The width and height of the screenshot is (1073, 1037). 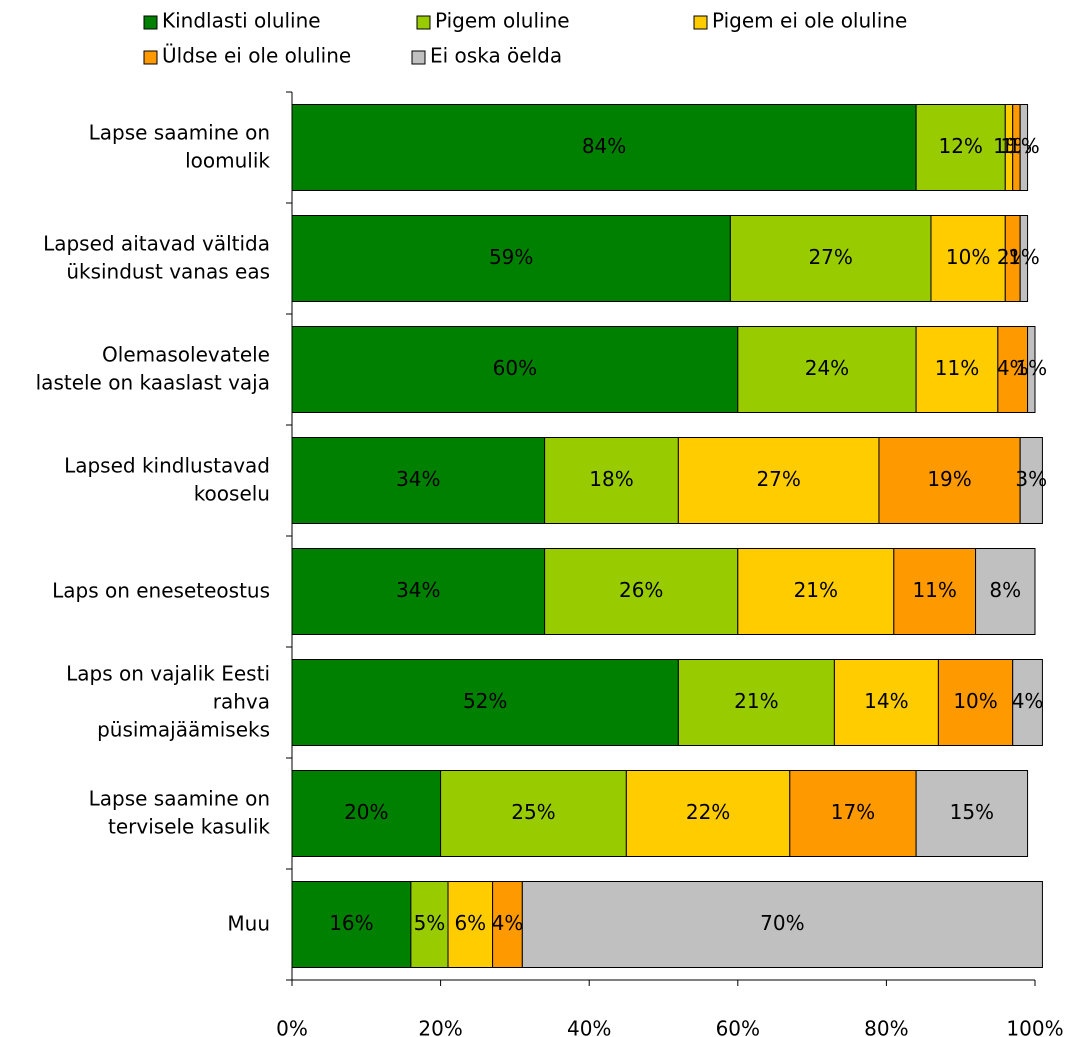 I want to click on value-label: 3%, so click(x=1031, y=479).